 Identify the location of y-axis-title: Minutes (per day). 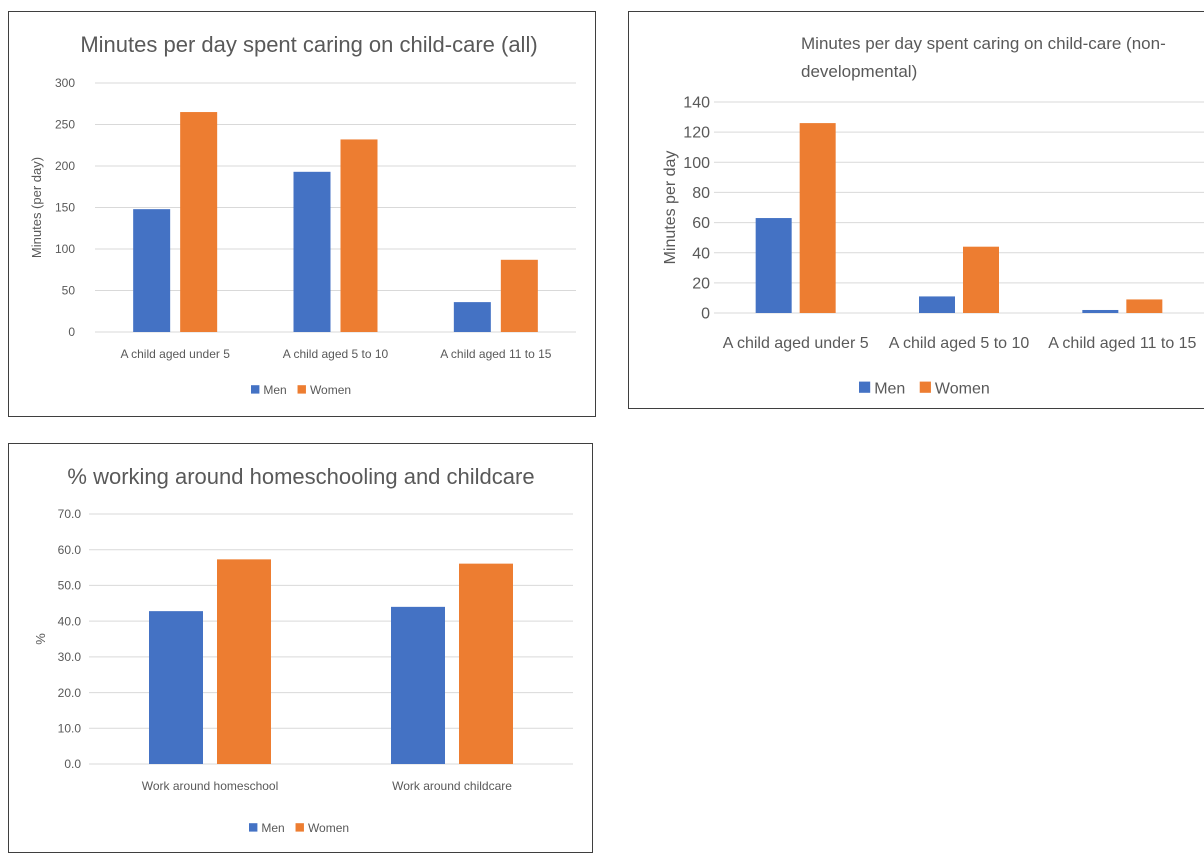
(36, 207).